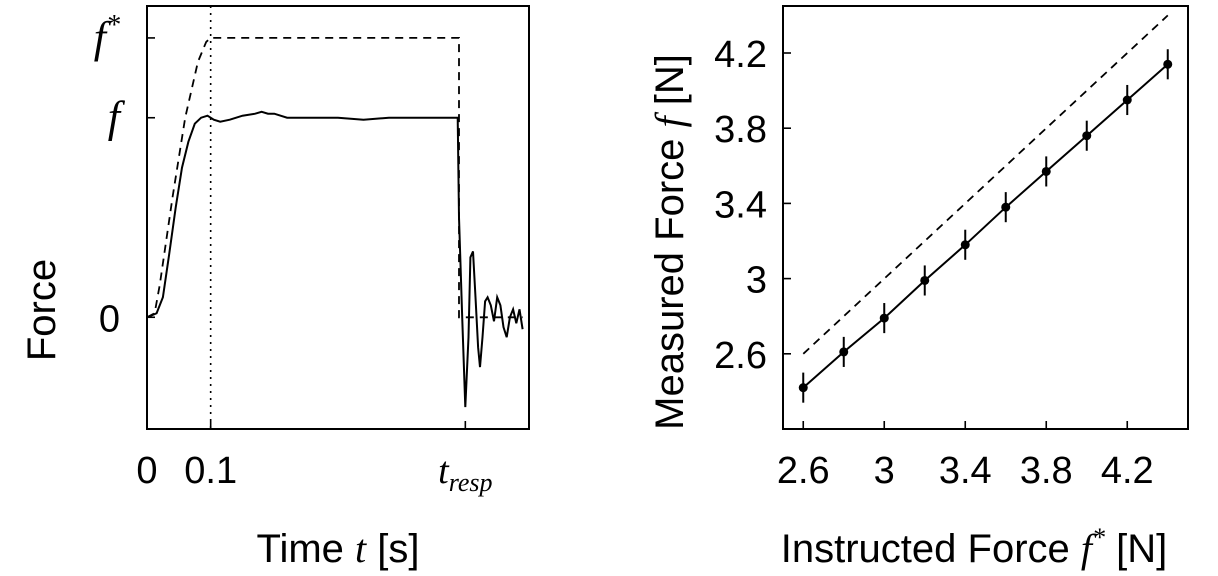 The height and width of the screenshot is (576, 1218). I want to click on right-y-tick-label: 3, so click(756, 281).